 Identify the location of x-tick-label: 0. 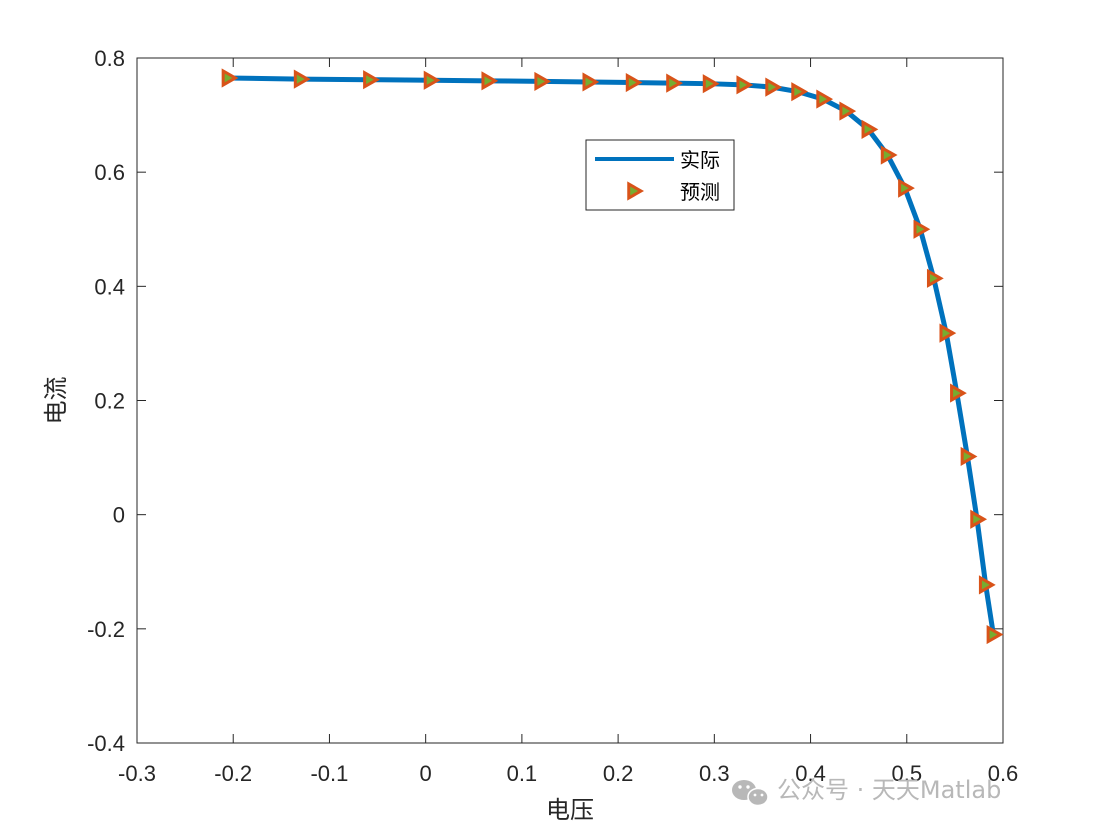
(426, 773).